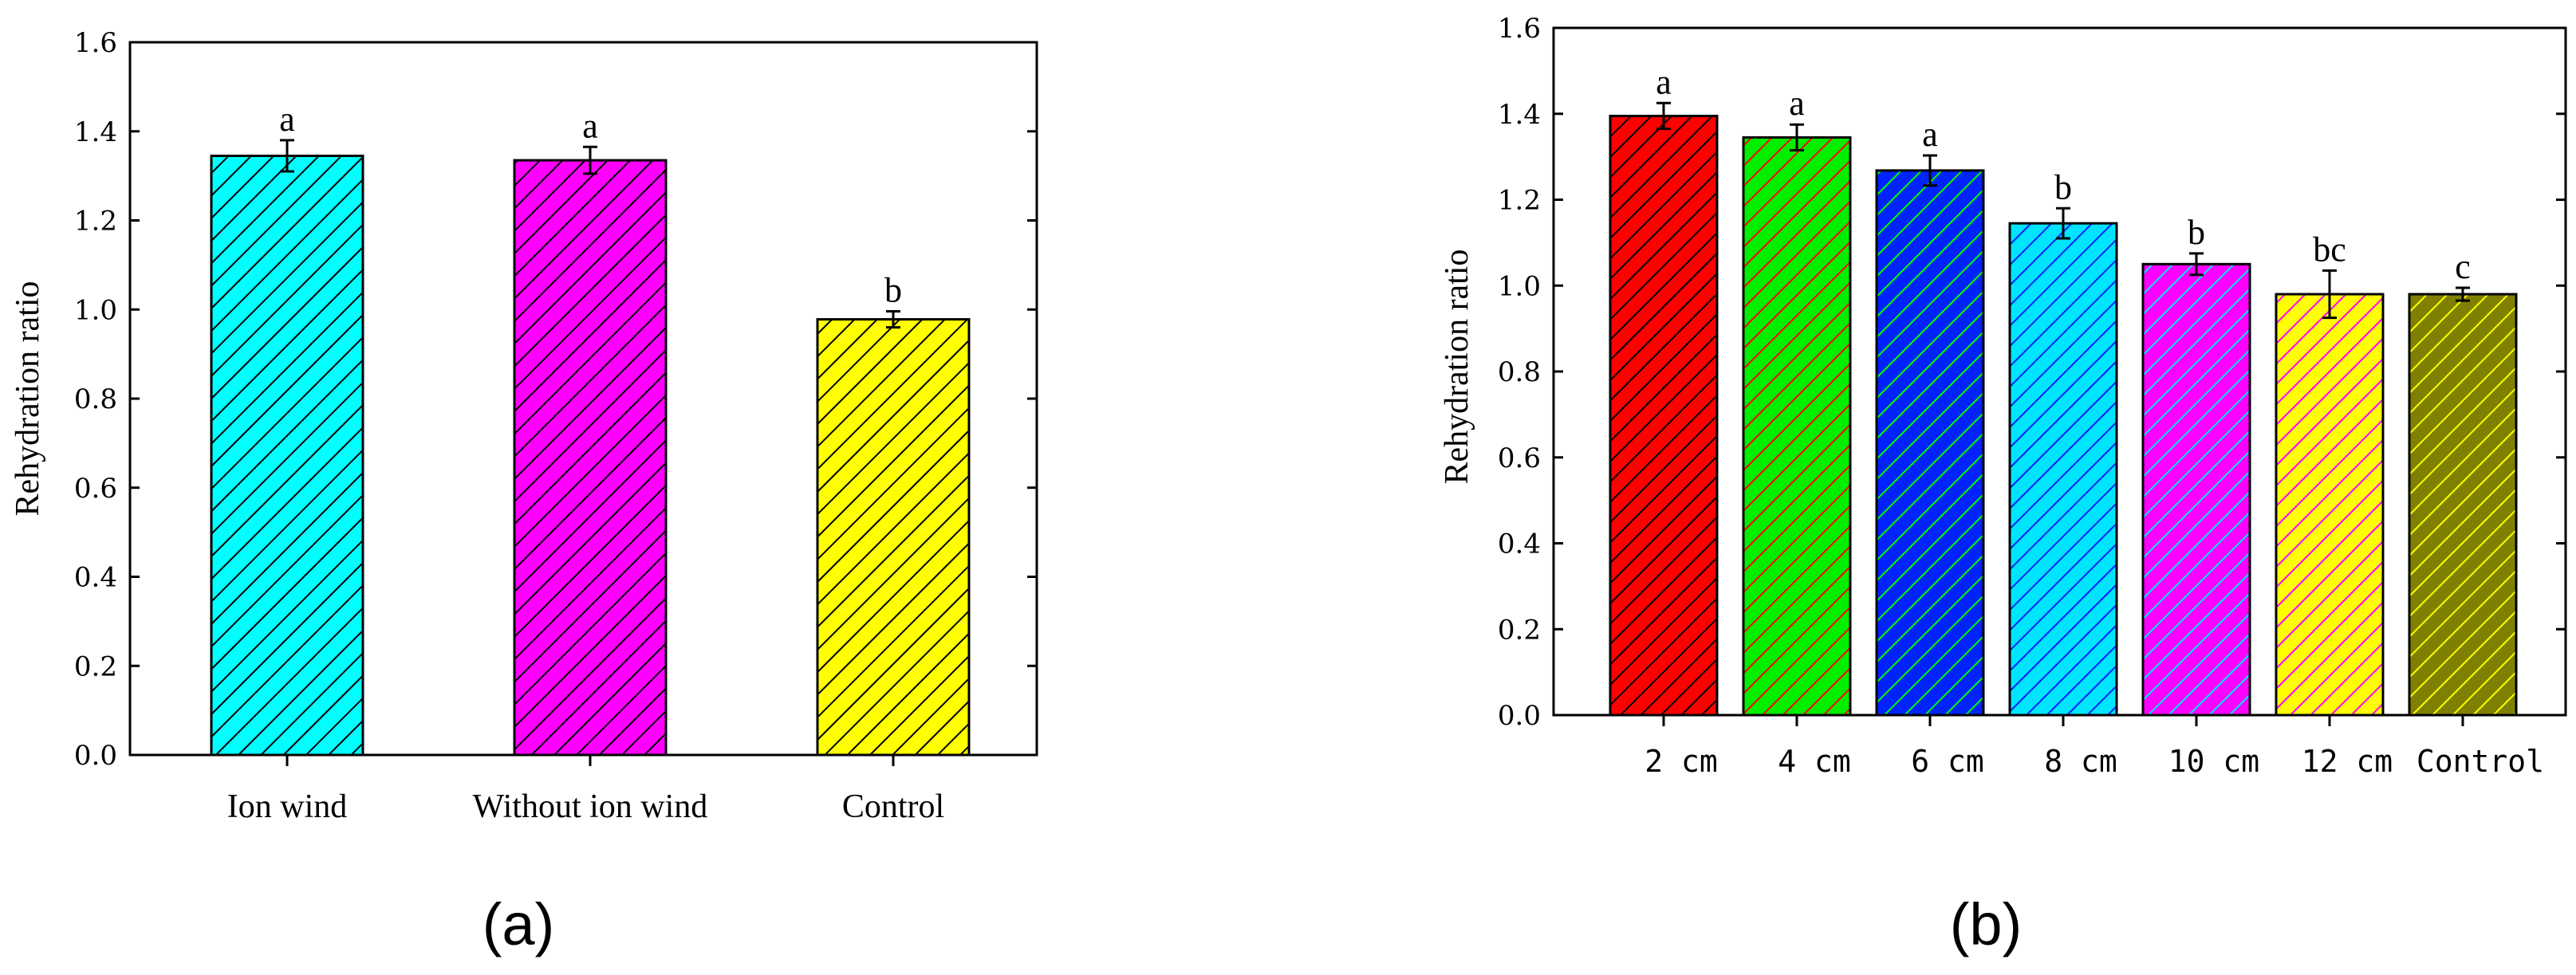  What do you see at coordinates (28, 398) in the screenshot?
I see `y-axis-label-a: Rehydration ratio` at bounding box center [28, 398].